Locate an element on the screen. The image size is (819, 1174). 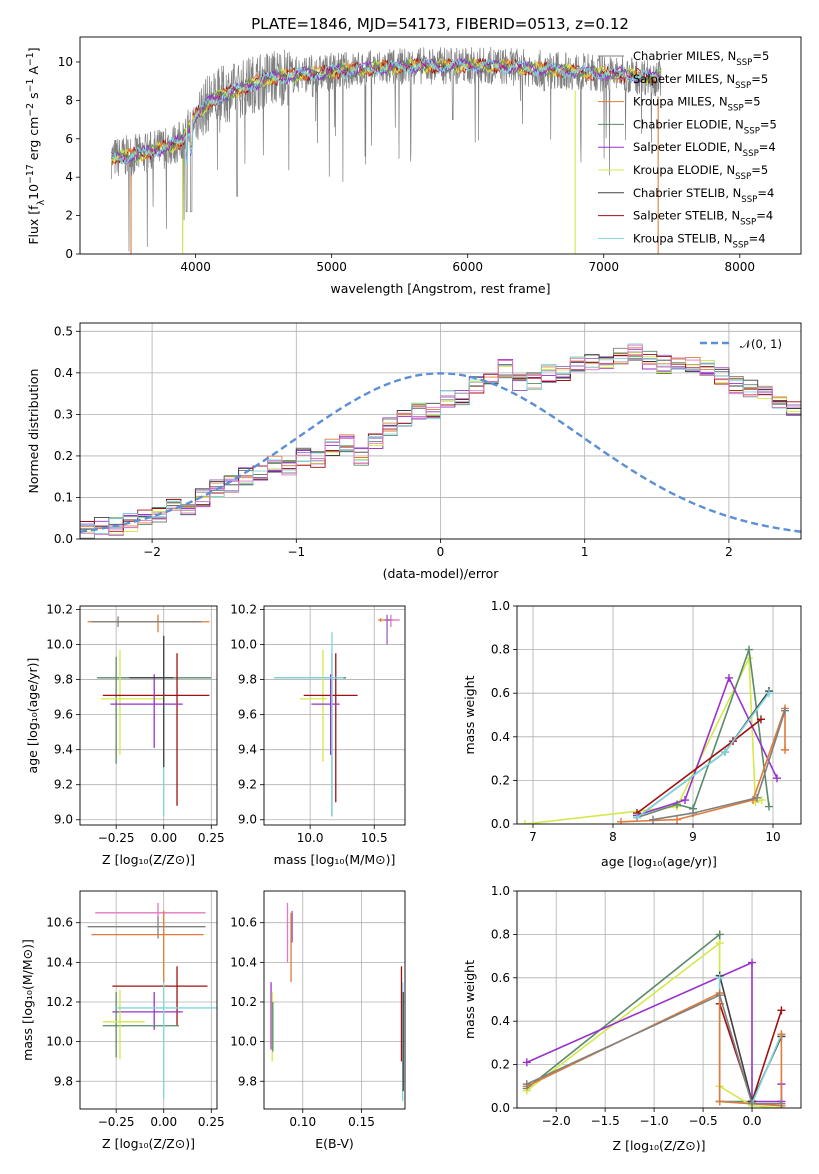
y-tick-label: 6 is located at coordinates (69, 139).